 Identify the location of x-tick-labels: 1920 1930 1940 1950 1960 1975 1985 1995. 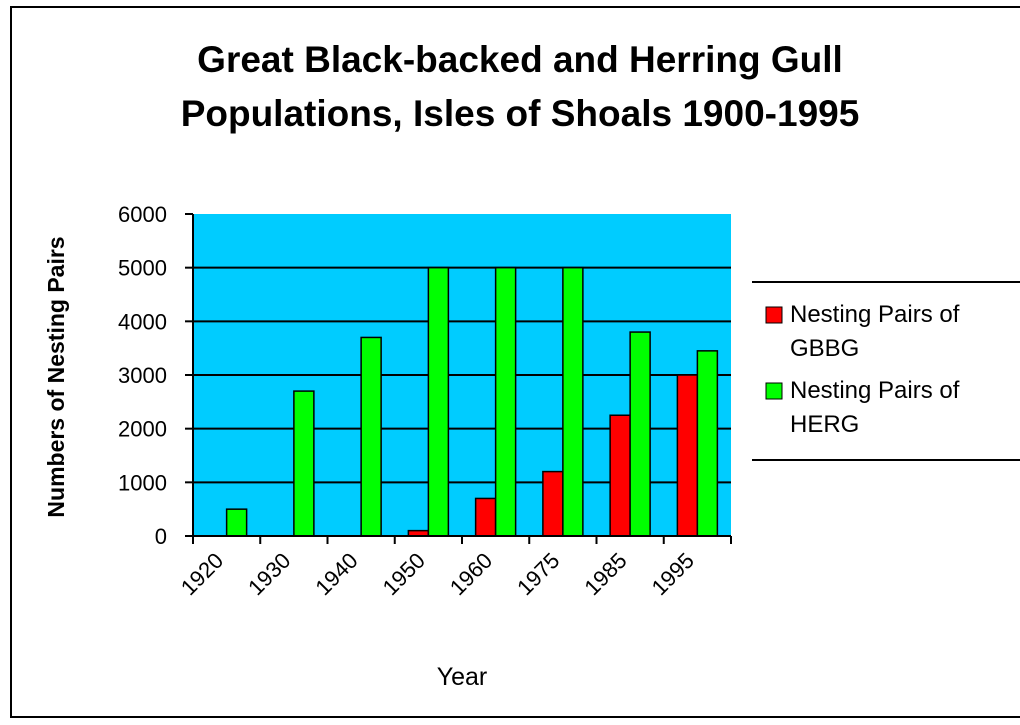
(437, 574).